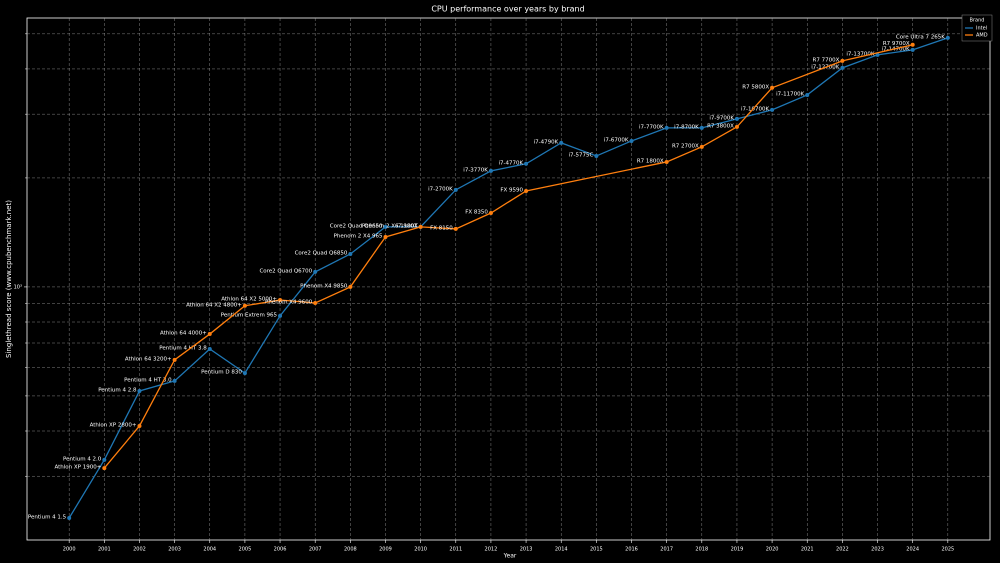  What do you see at coordinates (214, 305) in the screenshot?
I see `data-label: Athlon 64 X2 4800+` at bounding box center [214, 305].